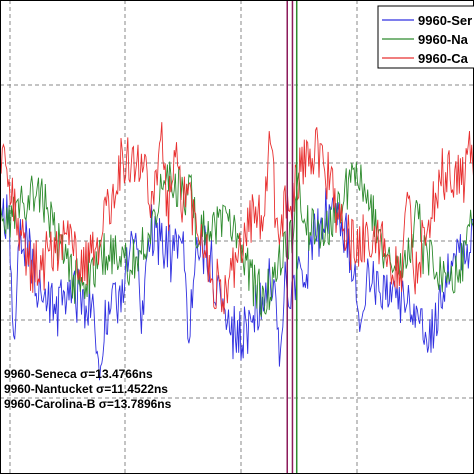 Image resolution: width=474 pixels, height=474 pixels. What do you see at coordinates (78, 374) in the screenshot?
I see `stat-seneca: 9960-Seneca σ=13.4766ns` at bounding box center [78, 374].